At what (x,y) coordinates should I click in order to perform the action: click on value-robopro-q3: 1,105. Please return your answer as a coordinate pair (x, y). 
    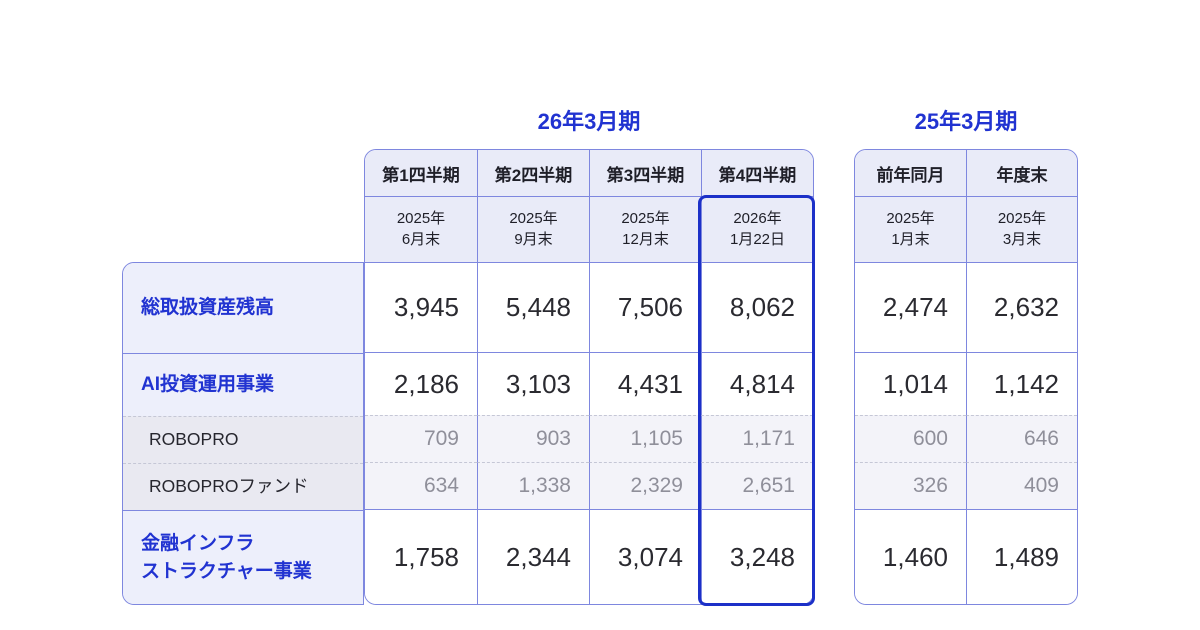
    Looking at the image, I should click on (645, 438).